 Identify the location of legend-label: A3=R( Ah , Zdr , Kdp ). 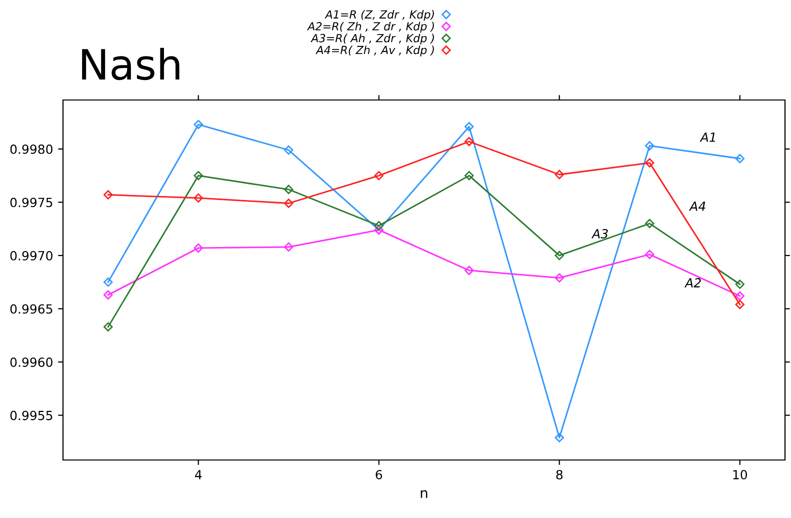
(372, 39).